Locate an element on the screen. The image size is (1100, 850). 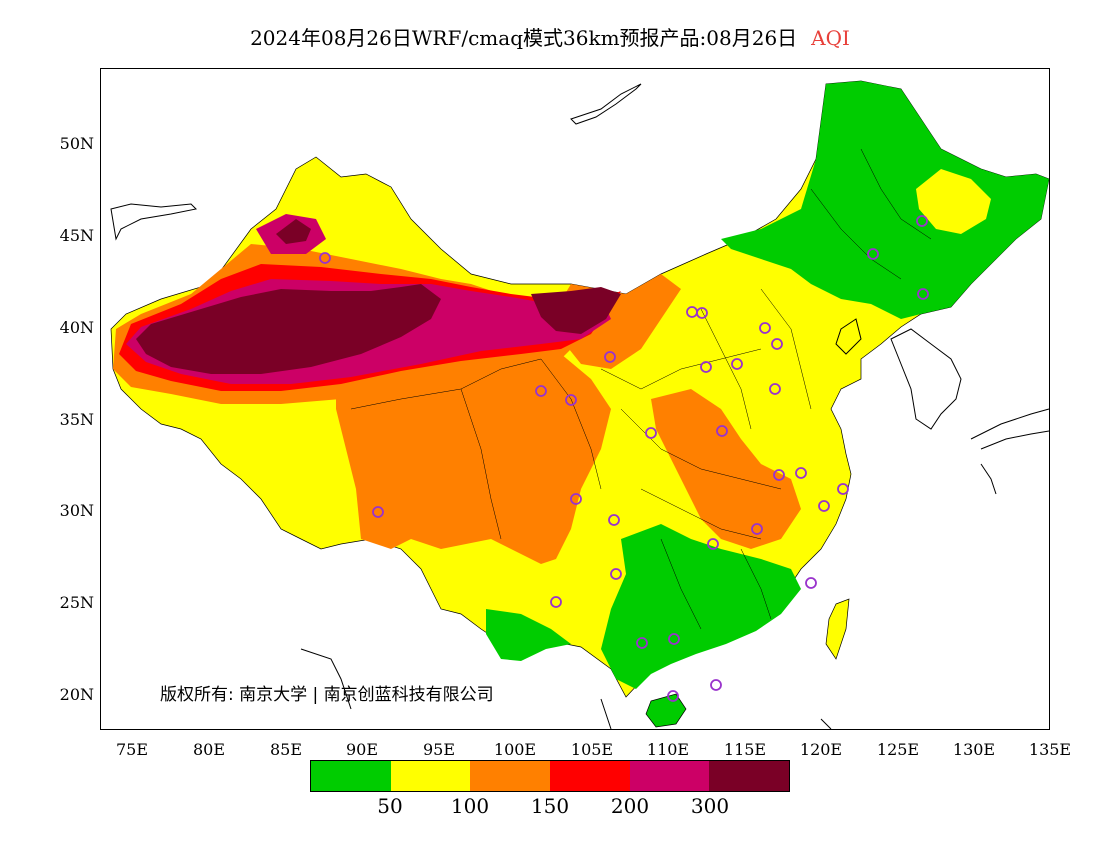
legend-label: 50 is located at coordinates (390, 806).